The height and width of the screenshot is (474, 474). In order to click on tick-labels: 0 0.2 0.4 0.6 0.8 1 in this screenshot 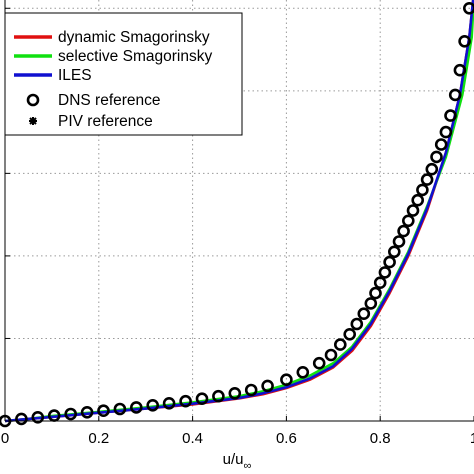, I will do `click(237, 438)`.